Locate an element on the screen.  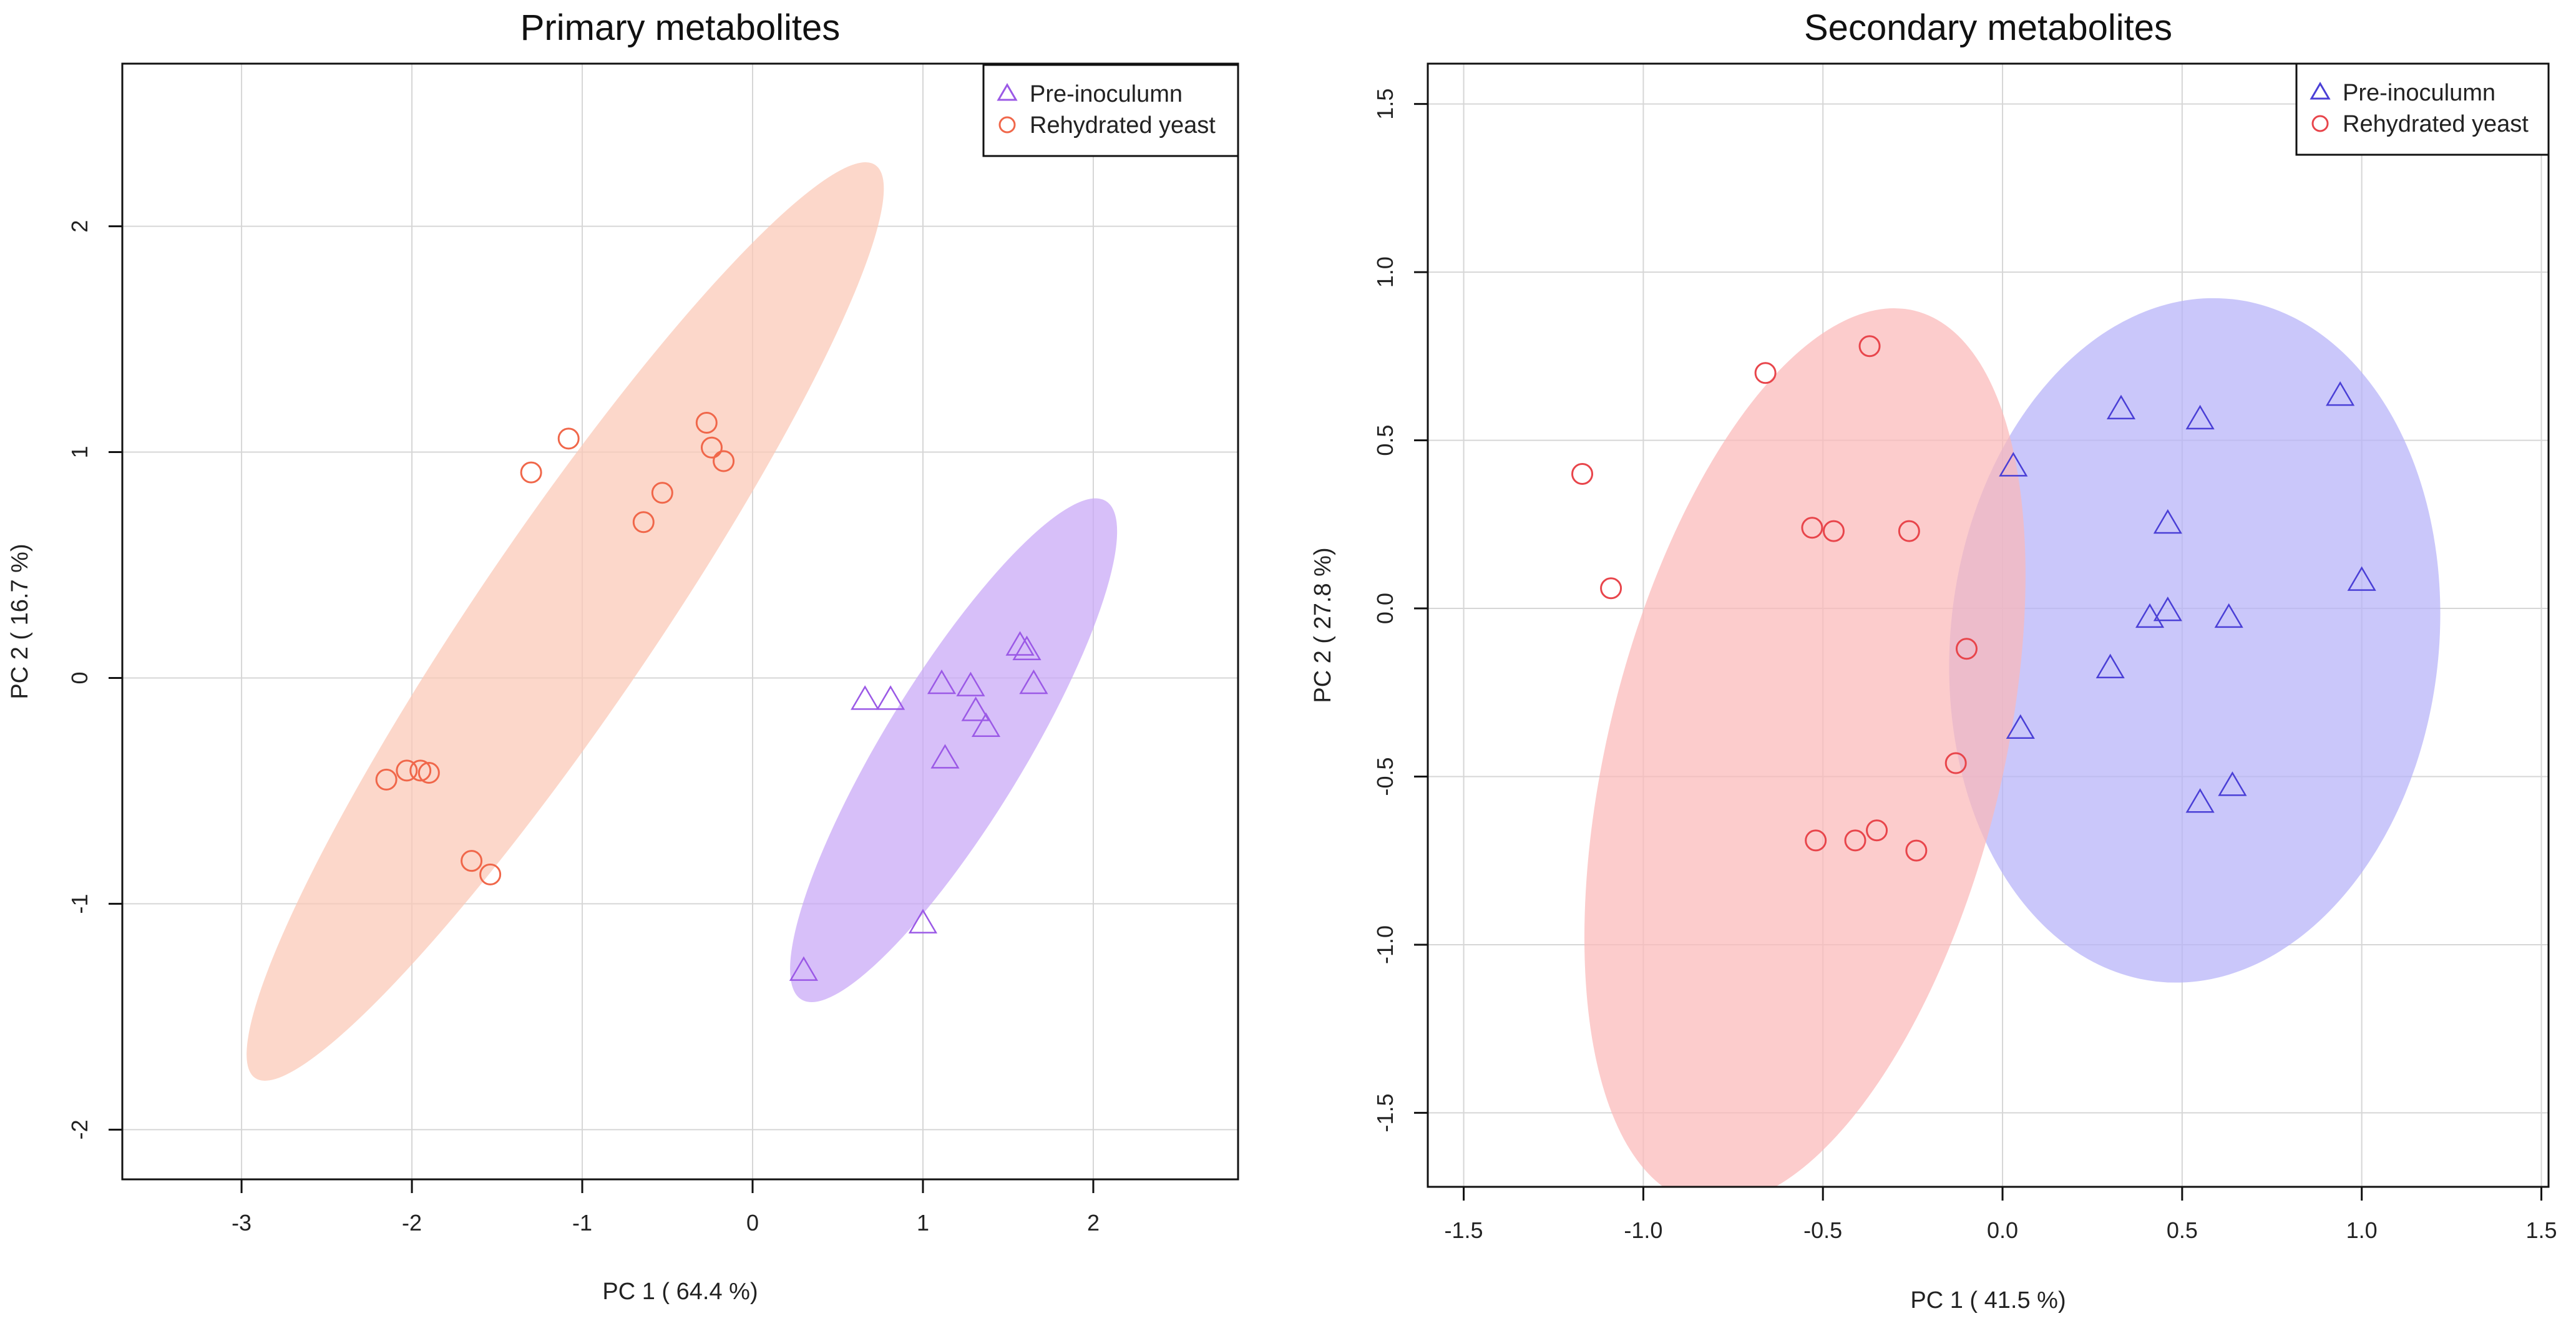
x-tick-label: -2 is located at coordinates (412, 1223).